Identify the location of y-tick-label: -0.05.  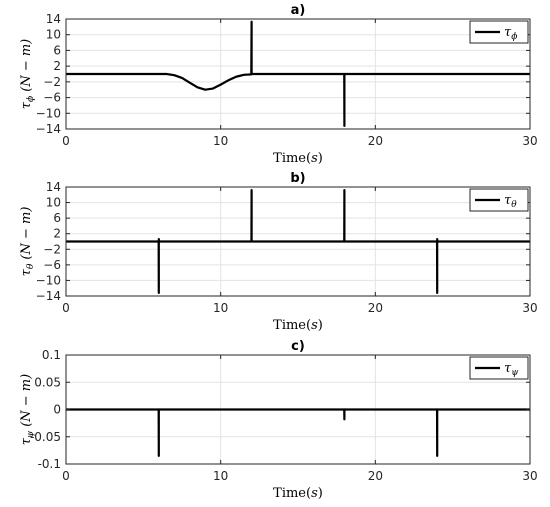
(45, 437).